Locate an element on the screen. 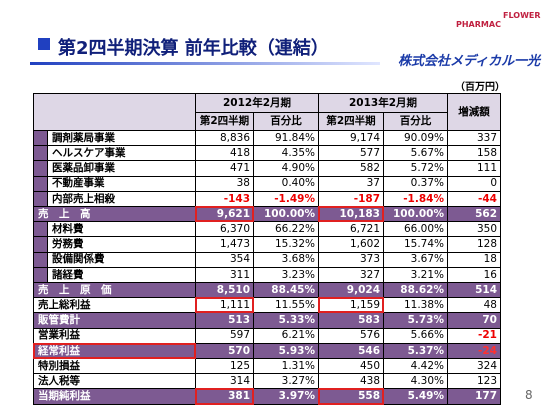 The image size is (560, 420). corner is located at coordinates (114, 112).